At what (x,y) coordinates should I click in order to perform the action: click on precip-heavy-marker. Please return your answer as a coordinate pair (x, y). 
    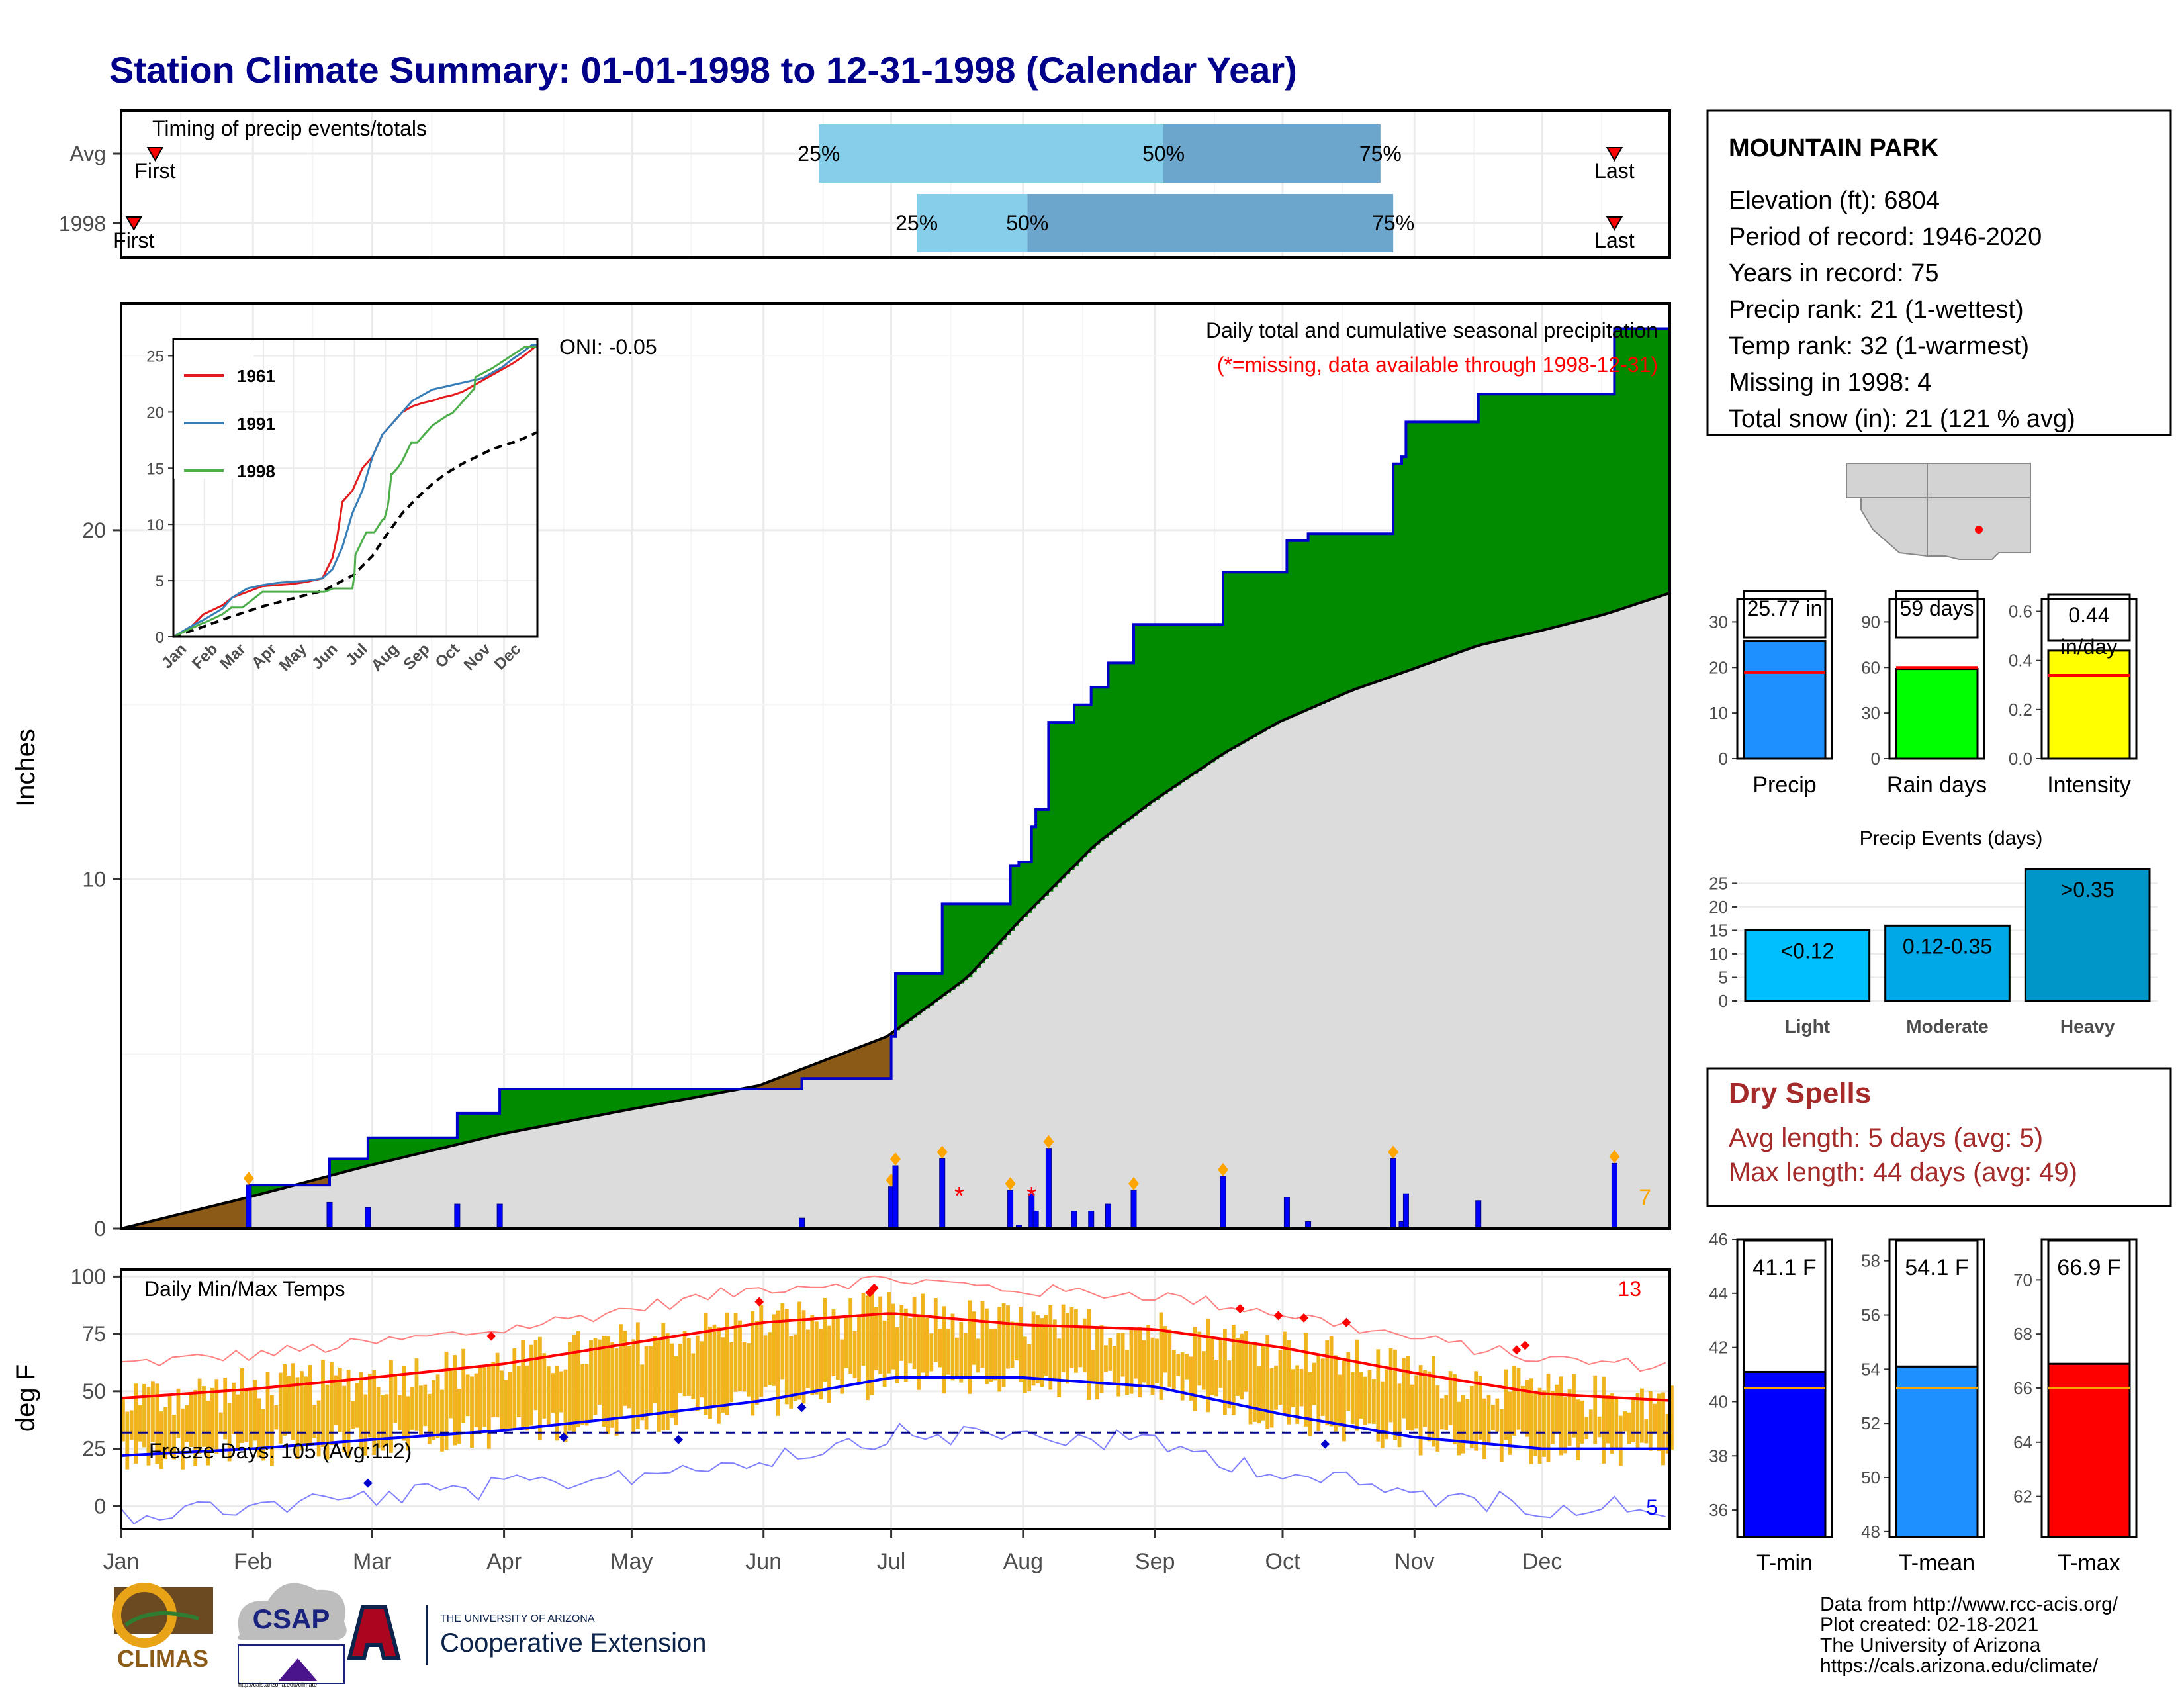
    Looking at the image, I should click on (1615, 1157).